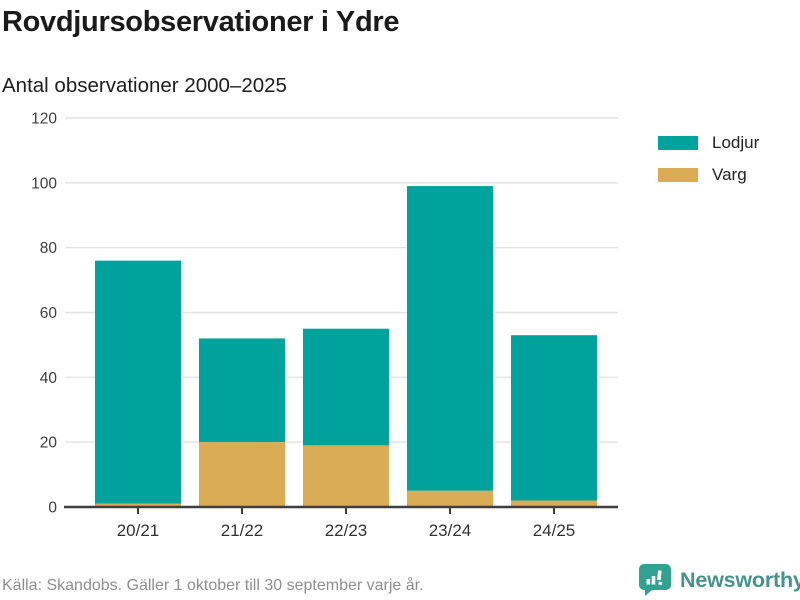  I want to click on legend-label: Lodjur, so click(736, 142).